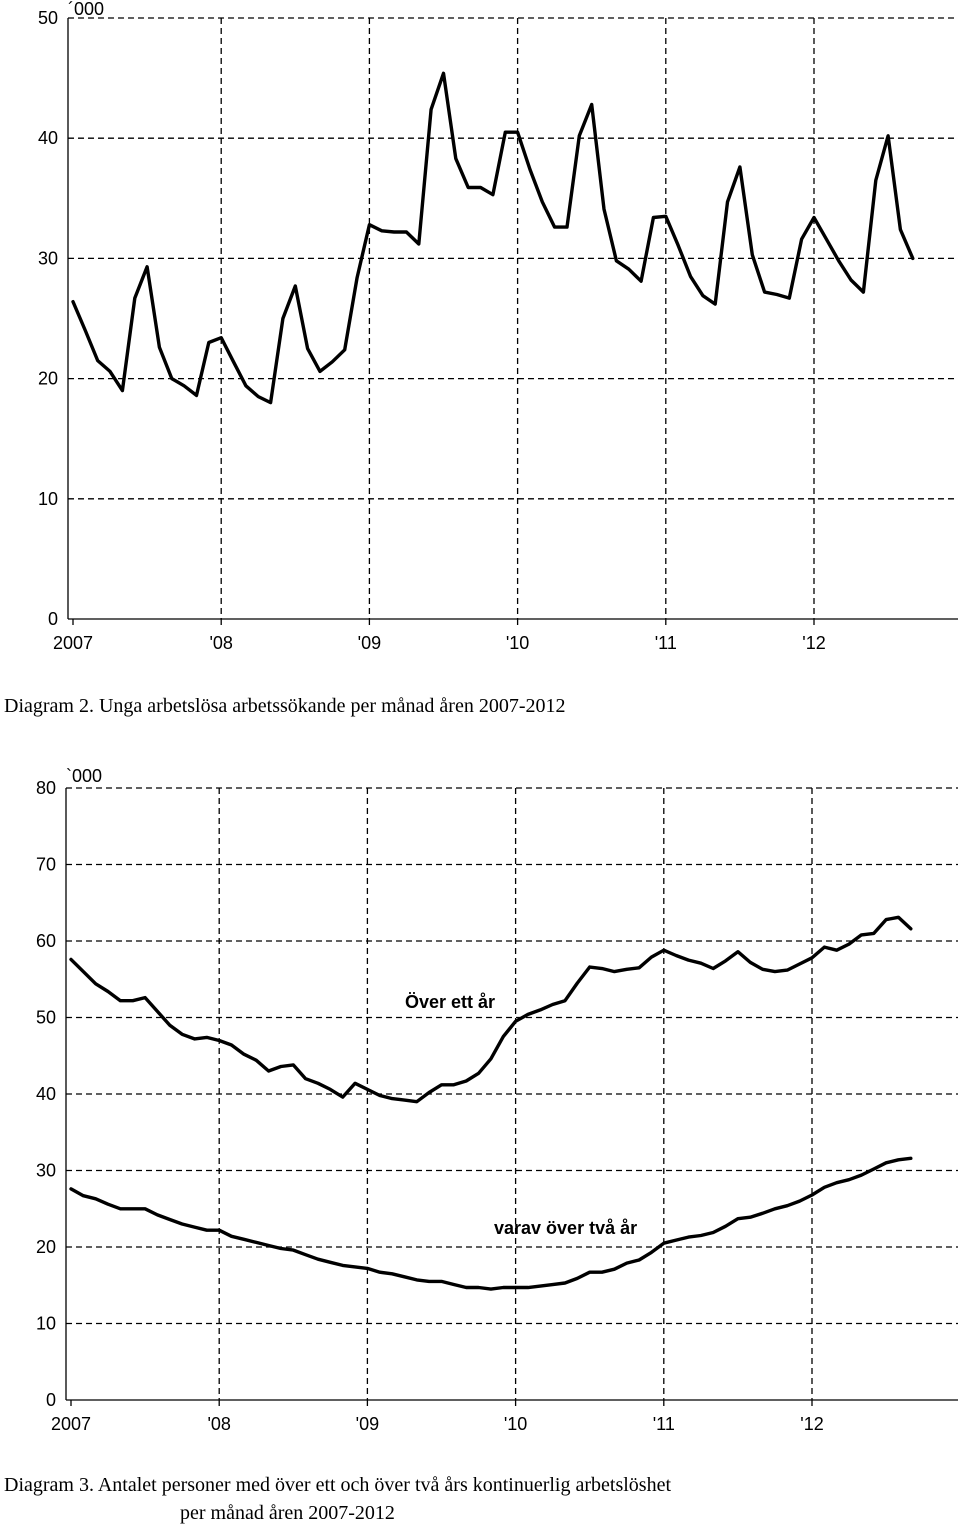 The height and width of the screenshot is (1527, 960). What do you see at coordinates (517, 643) in the screenshot?
I see `chart1-xtick-3: '10` at bounding box center [517, 643].